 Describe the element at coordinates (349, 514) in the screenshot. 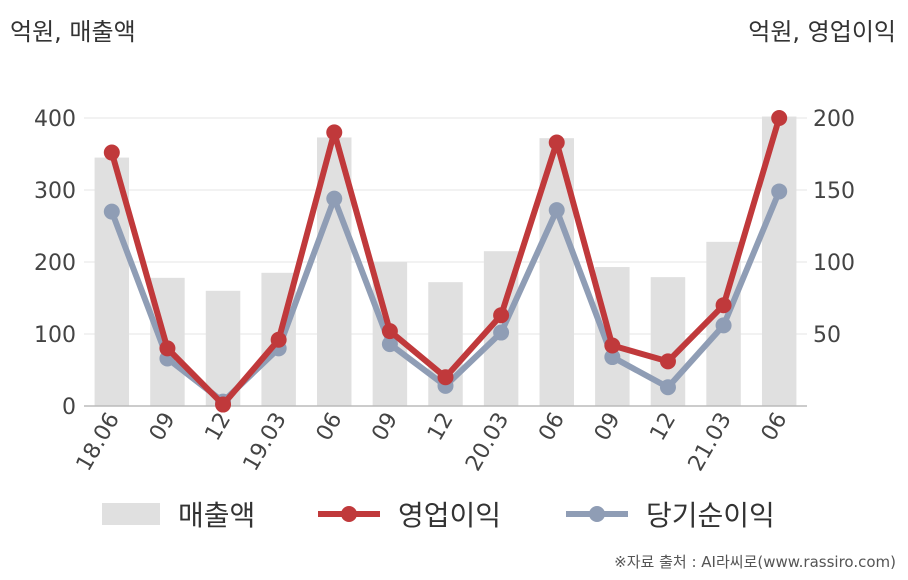

I see `legend-swatch-operating-profit` at that location.